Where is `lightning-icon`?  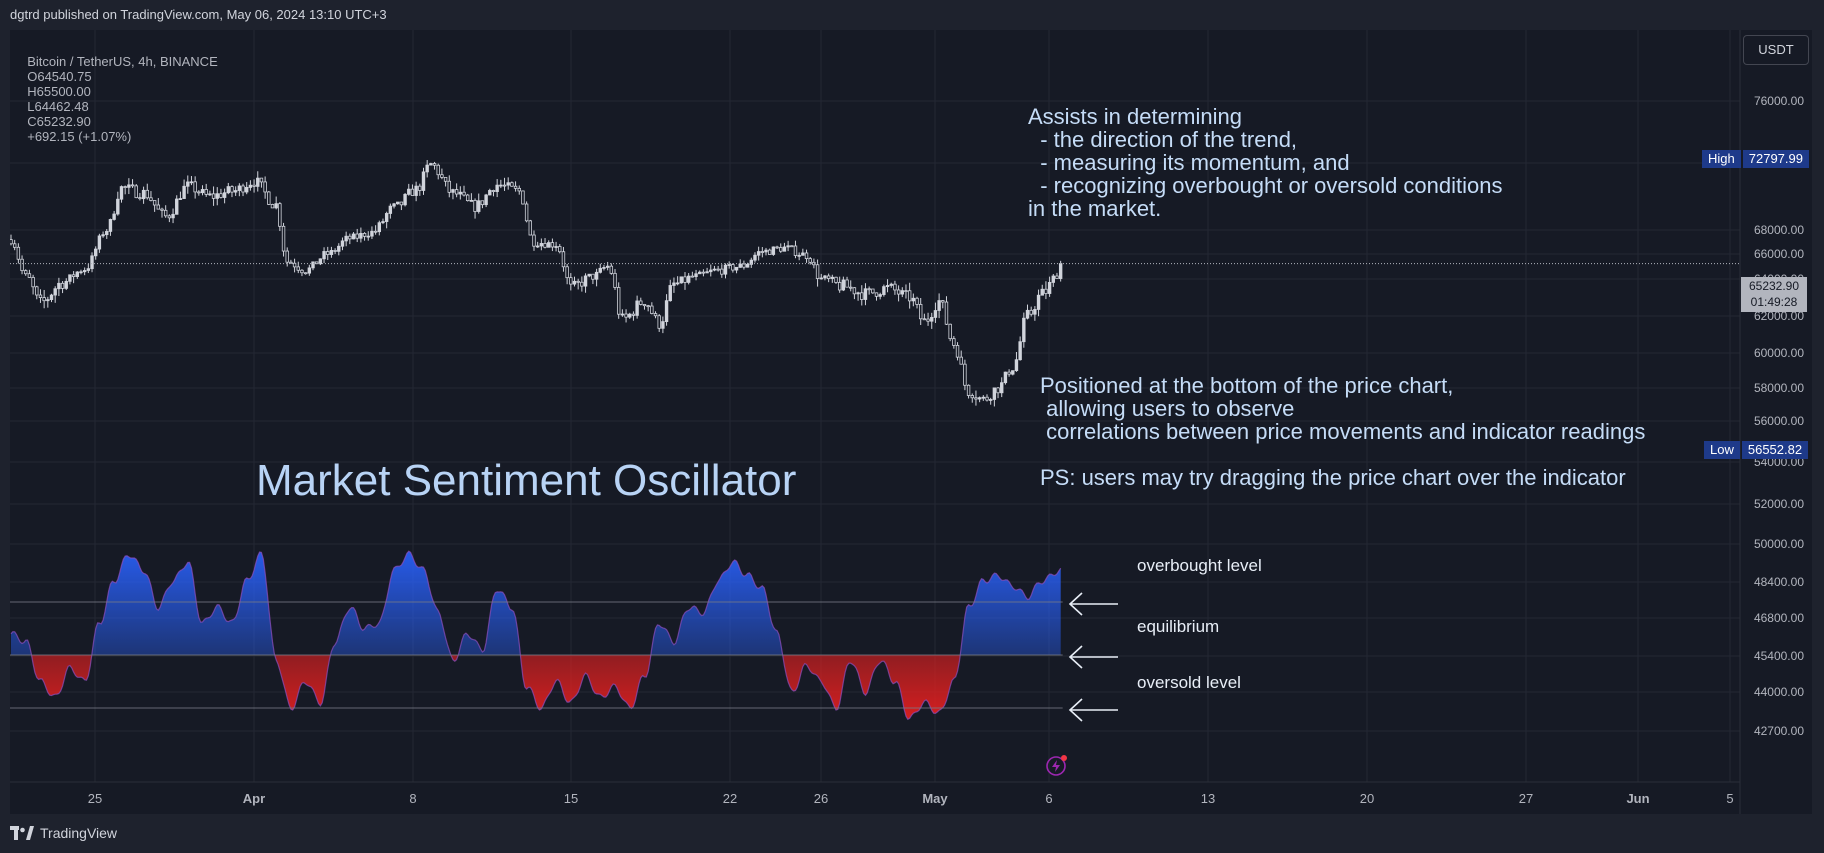
lightning-icon is located at coordinates (1056, 766).